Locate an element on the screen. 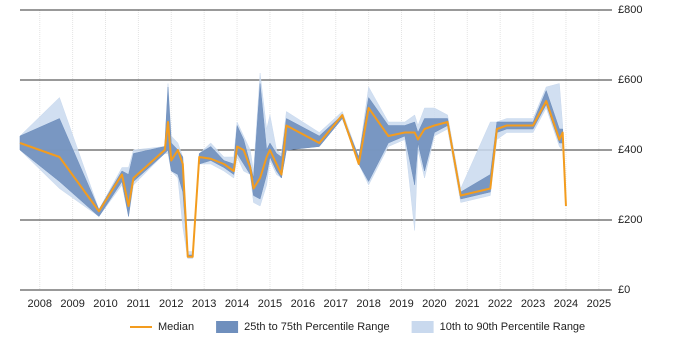  x-tick-label: 2013 is located at coordinates (204, 304).